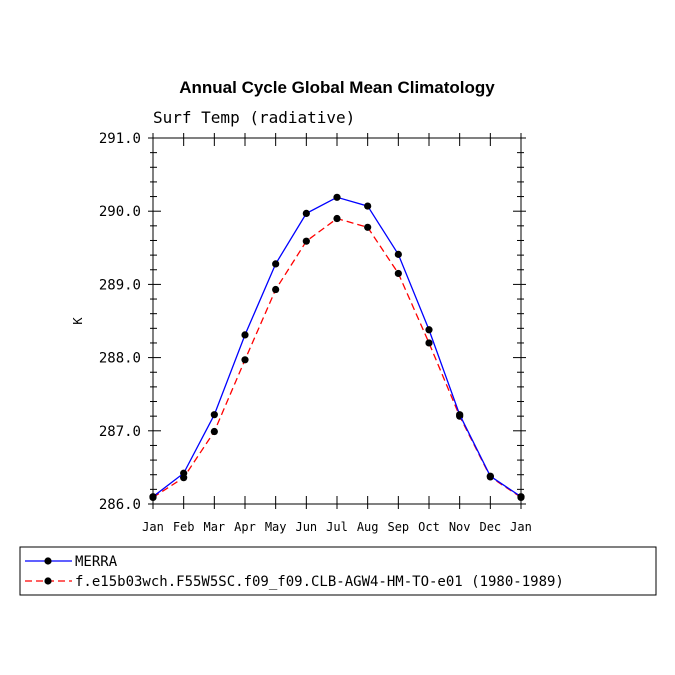  What do you see at coordinates (96, 562) in the screenshot?
I see `legend-label-merra: MERRA` at bounding box center [96, 562].